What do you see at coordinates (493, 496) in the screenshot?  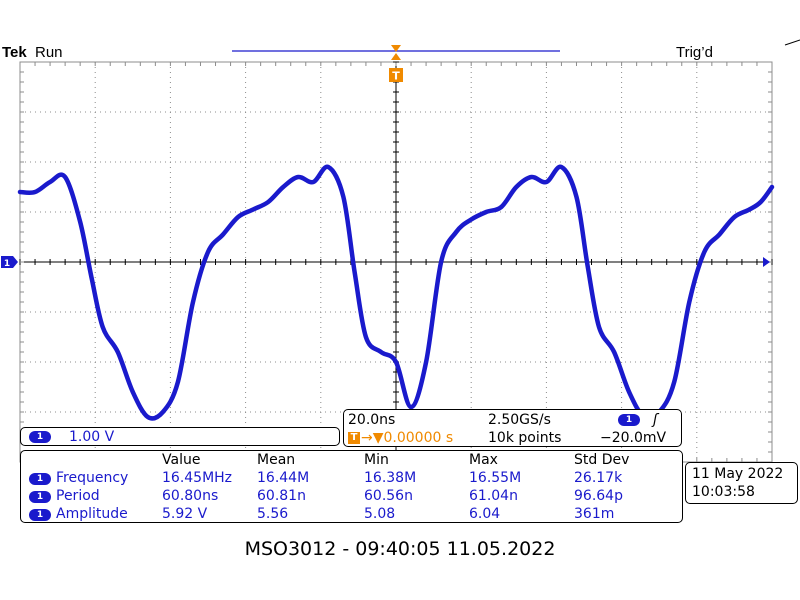 I see `period-max: 61.04n` at bounding box center [493, 496].